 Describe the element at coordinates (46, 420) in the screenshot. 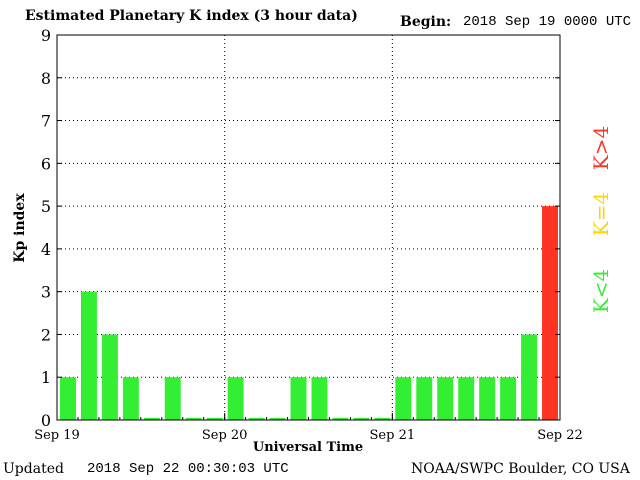

I see `y-tick-label: 0` at that location.